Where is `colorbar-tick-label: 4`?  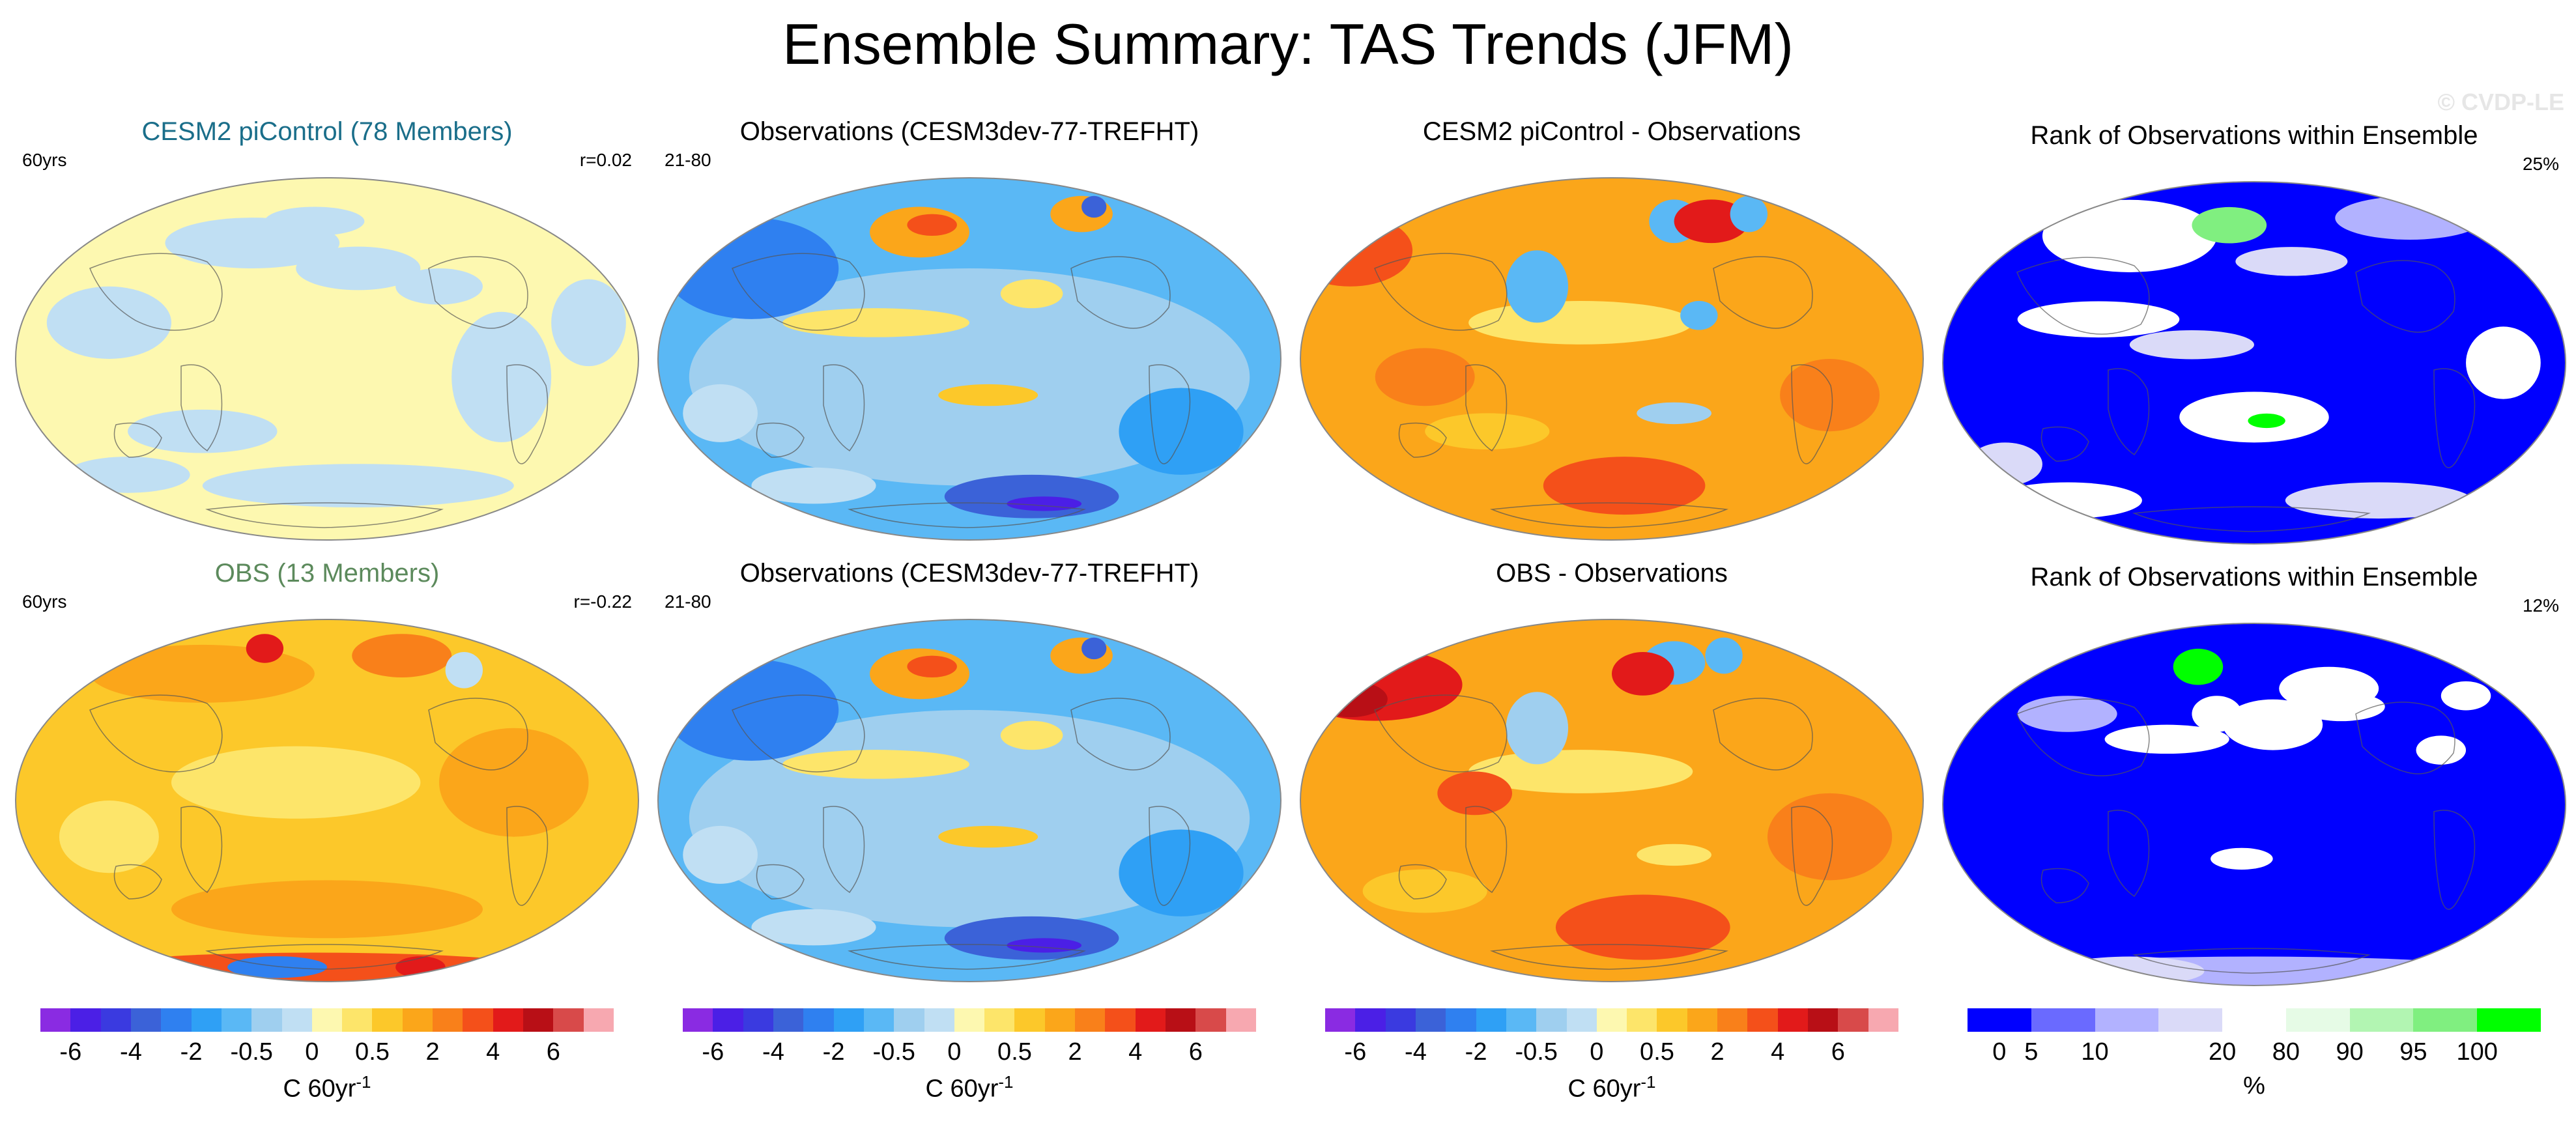
colorbar-tick-label: 4 is located at coordinates (1778, 1052).